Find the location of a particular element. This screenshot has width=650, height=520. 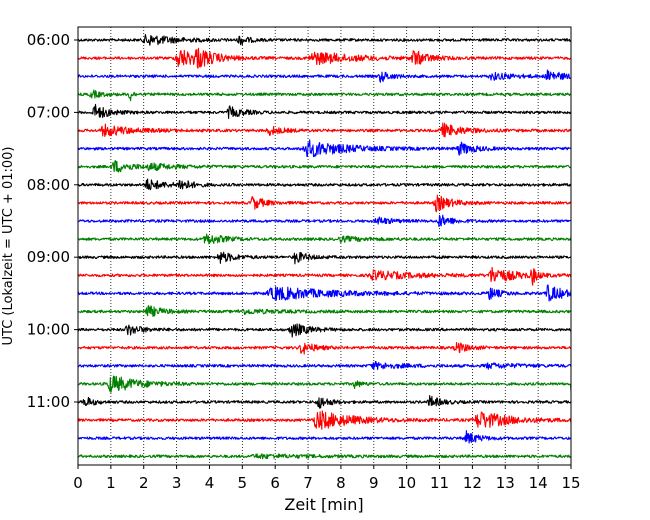

x-tick-label: 2 is located at coordinates (144, 483).